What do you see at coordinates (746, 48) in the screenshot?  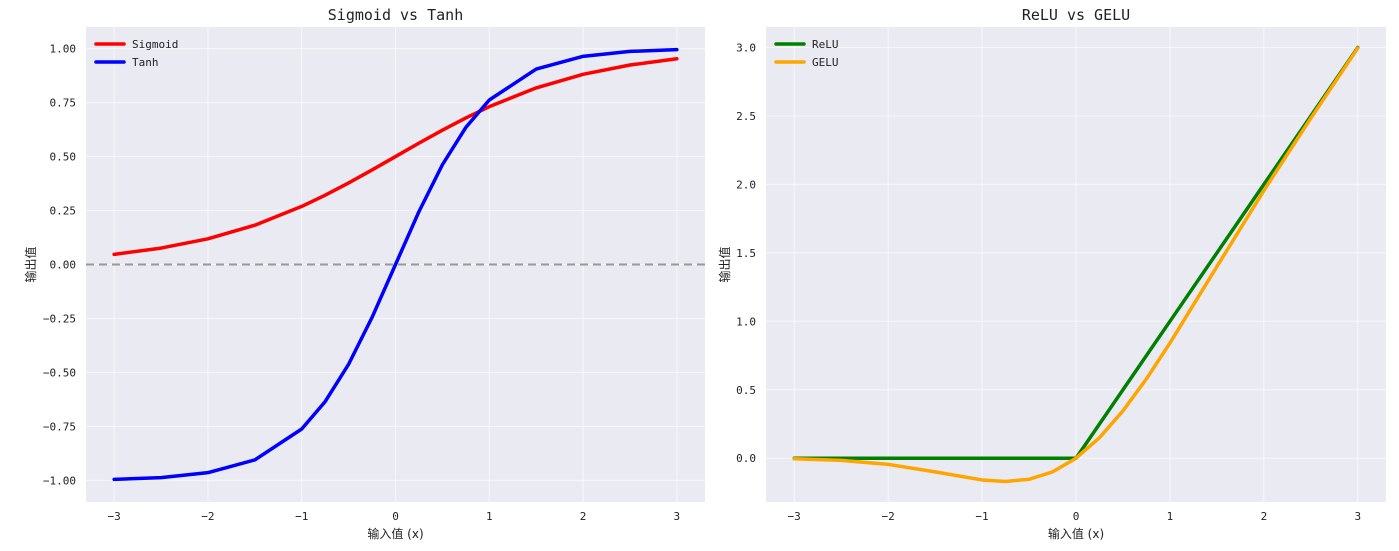 I see `y-tick-label: 3.0` at bounding box center [746, 48].